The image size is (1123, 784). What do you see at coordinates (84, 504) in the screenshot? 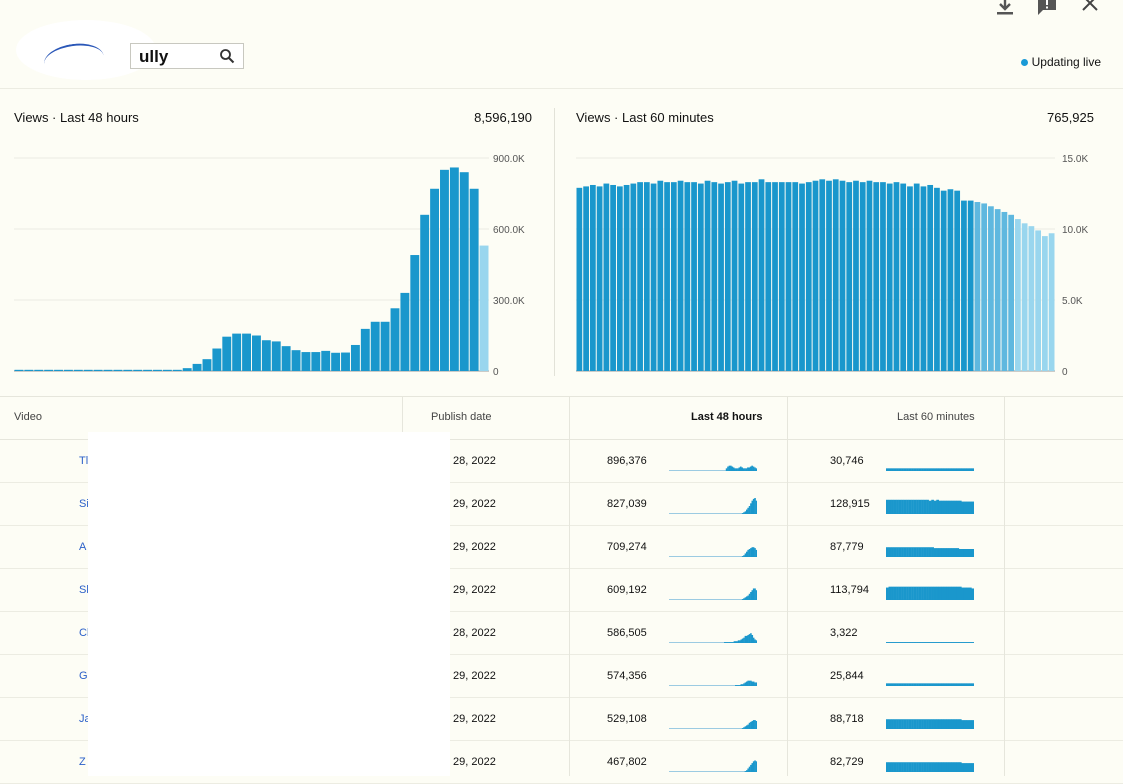
I see `video-title-link: Si` at bounding box center [84, 504].